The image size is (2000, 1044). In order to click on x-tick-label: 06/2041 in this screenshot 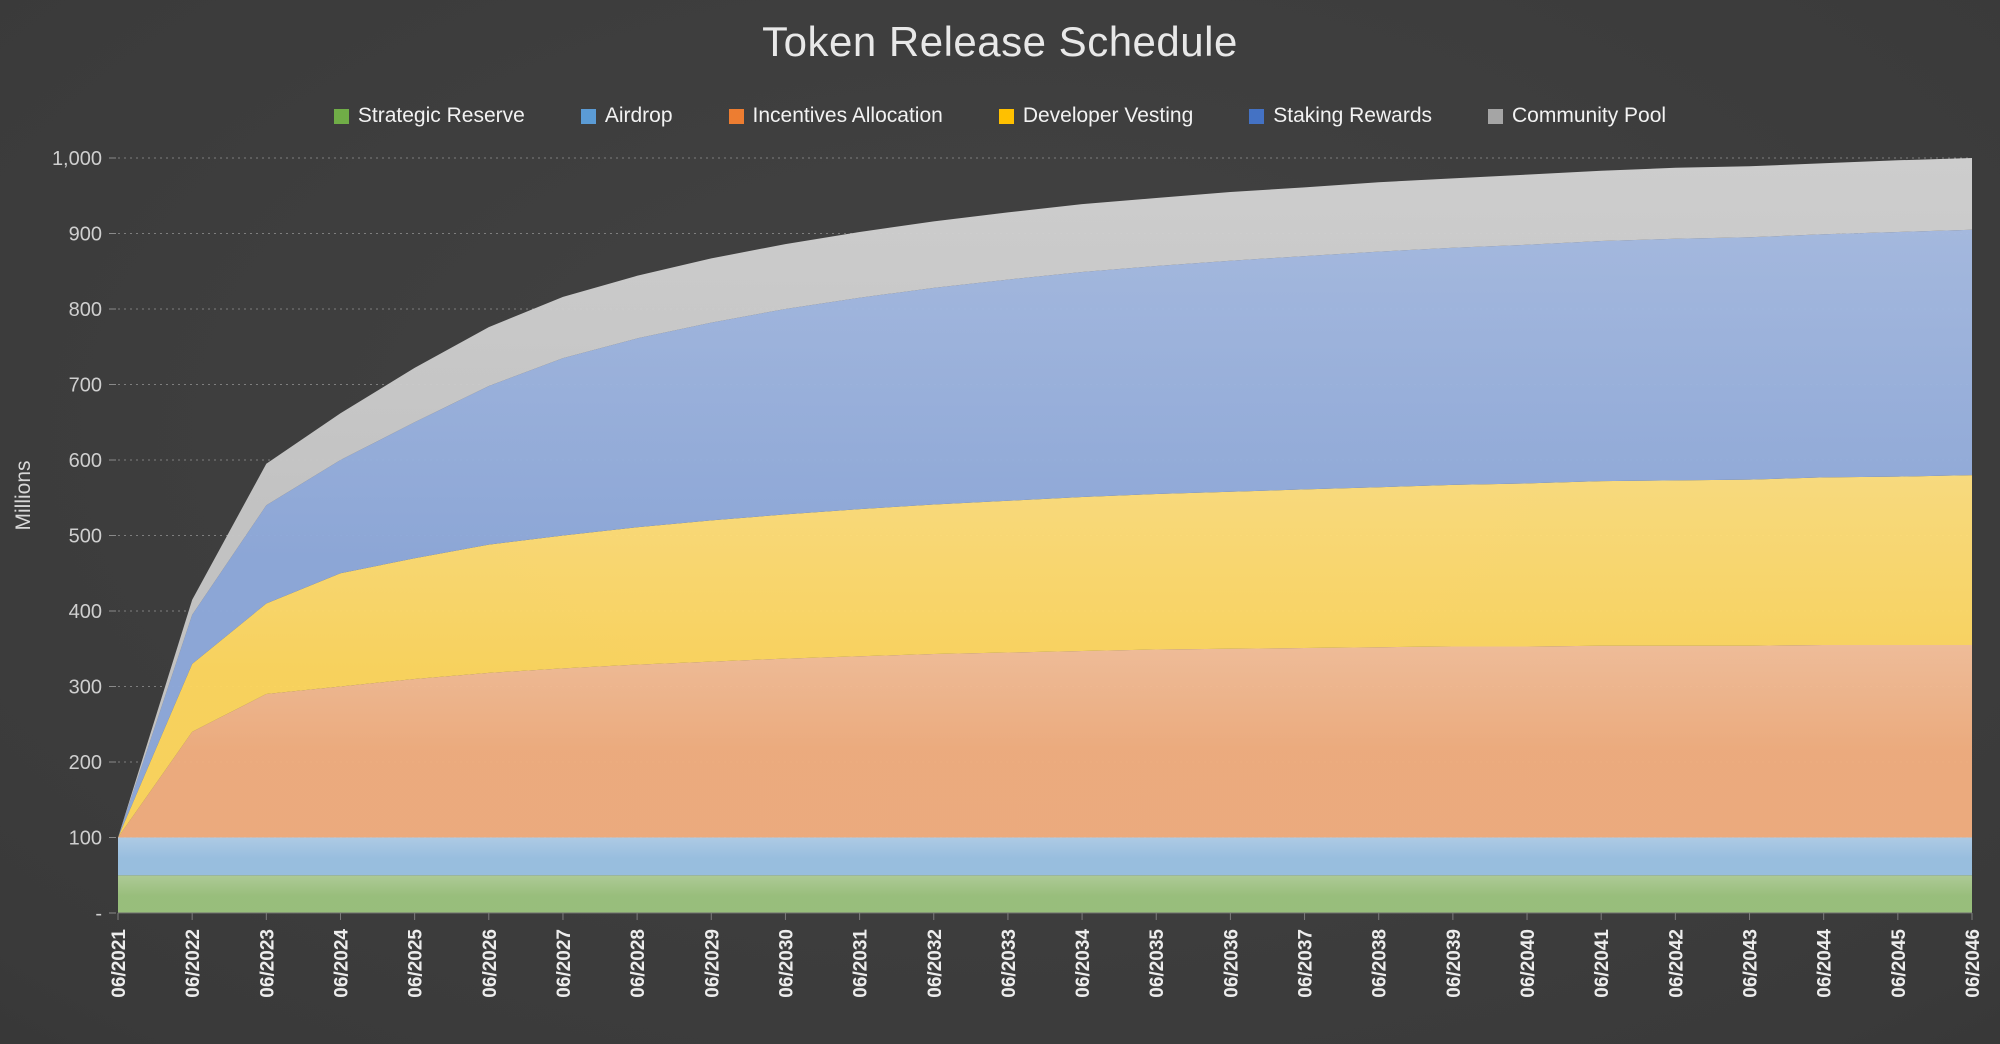, I will do `click(1602, 963)`.